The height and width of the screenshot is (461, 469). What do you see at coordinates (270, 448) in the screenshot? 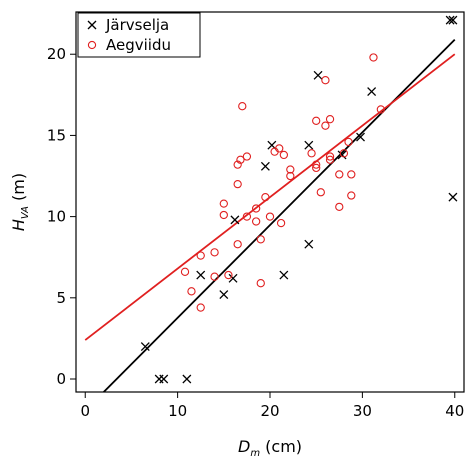
I see `x-axis-label: Dm (cm)` at bounding box center [270, 448].